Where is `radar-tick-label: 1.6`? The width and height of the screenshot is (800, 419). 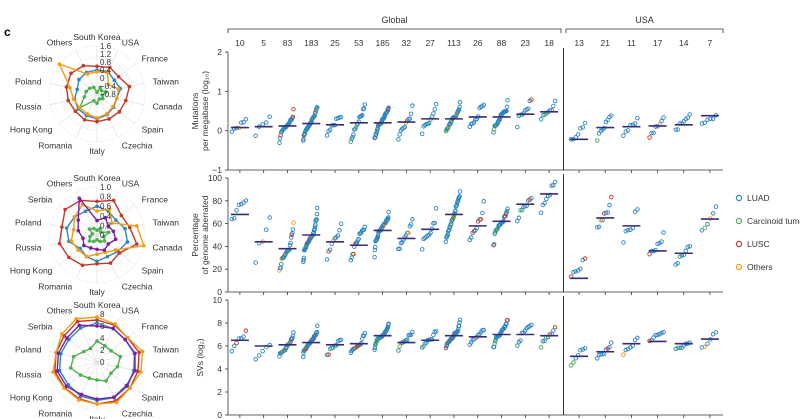
radar-tick-label: 1.6 is located at coordinates (106, 46).